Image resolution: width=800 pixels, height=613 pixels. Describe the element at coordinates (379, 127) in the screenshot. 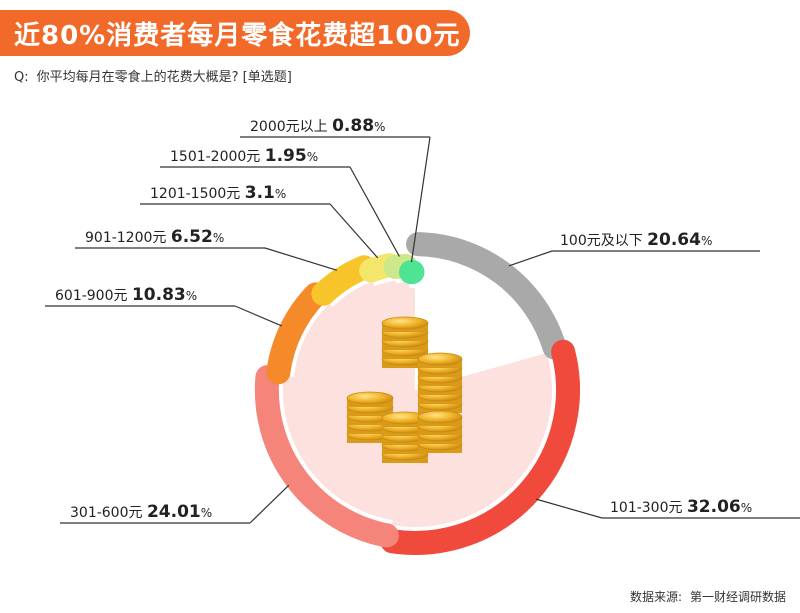

I see `slice-unit-8: %` at that location.